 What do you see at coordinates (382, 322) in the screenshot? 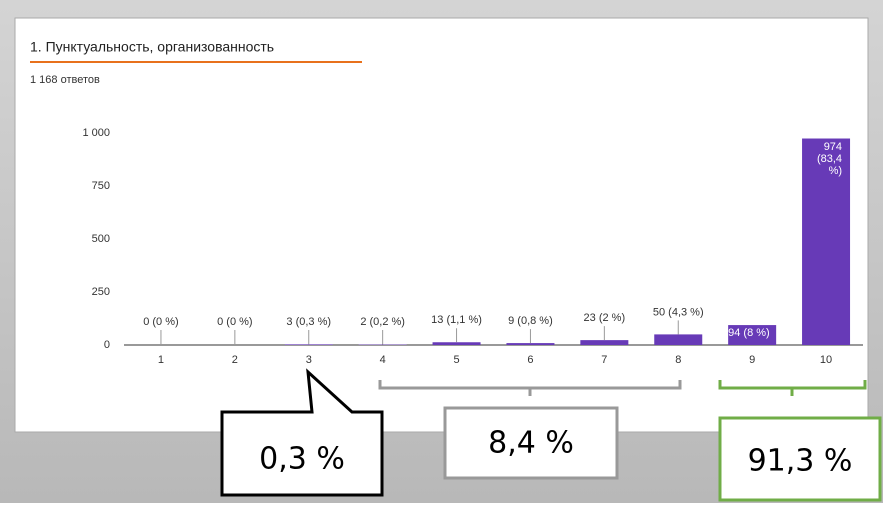
I see `data-label: 2 (0,2 %)` at bounding box center [382, 322].